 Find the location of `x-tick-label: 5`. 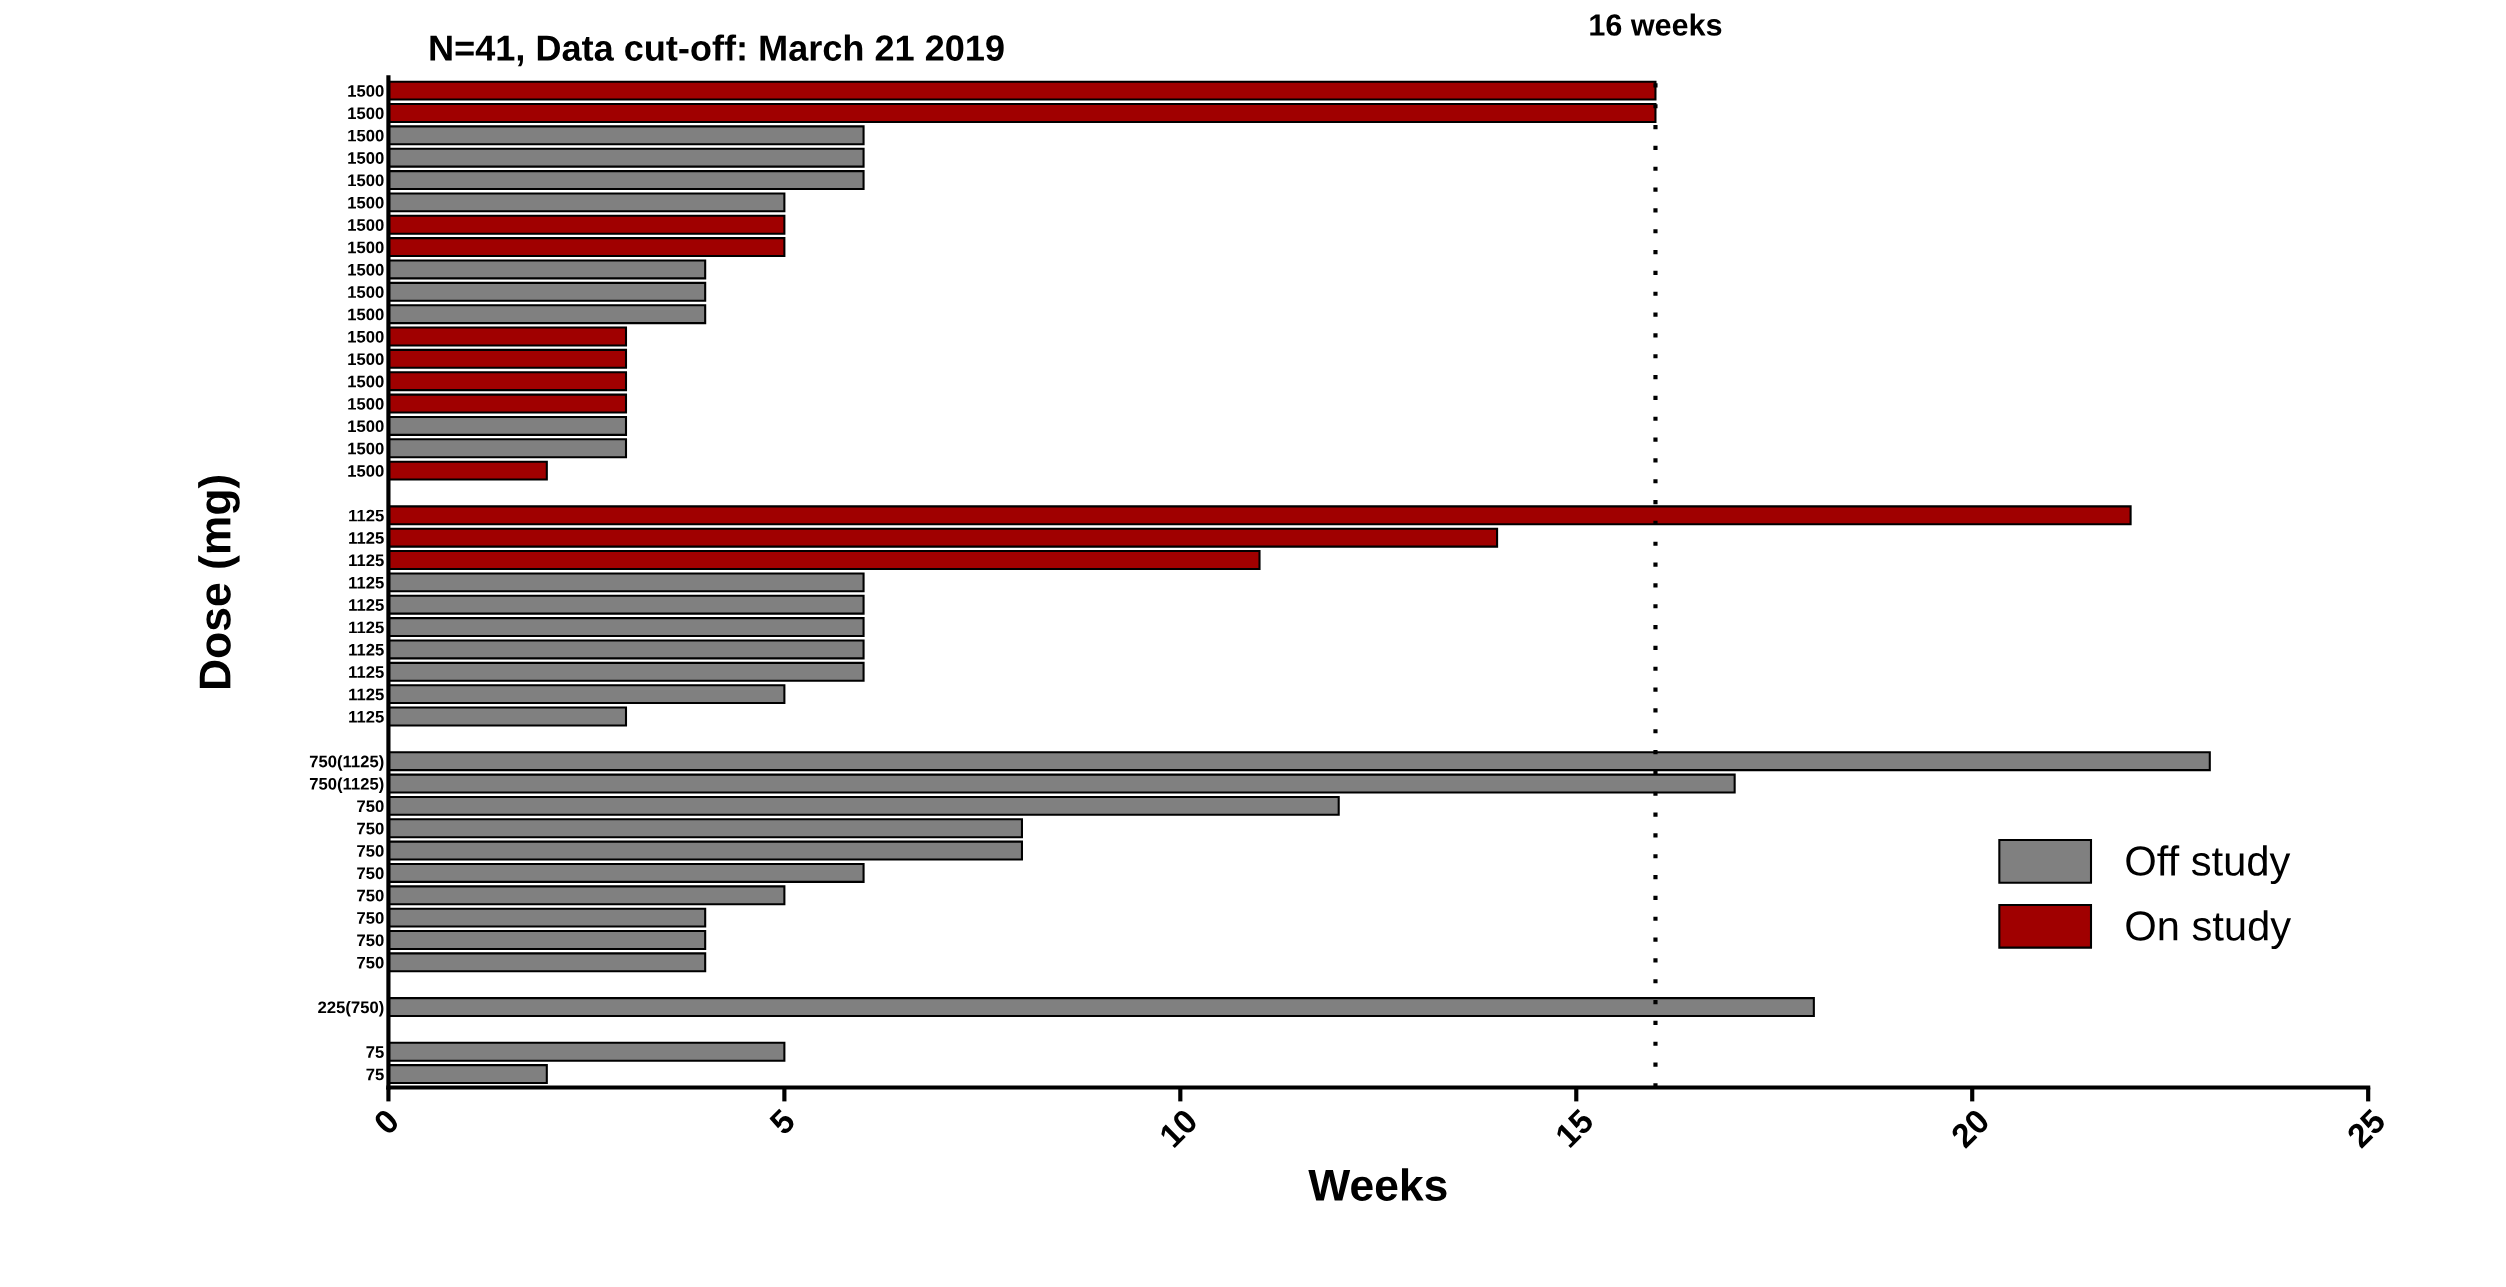

x-tick-label: 5 is located at coordinates (782, 1121).